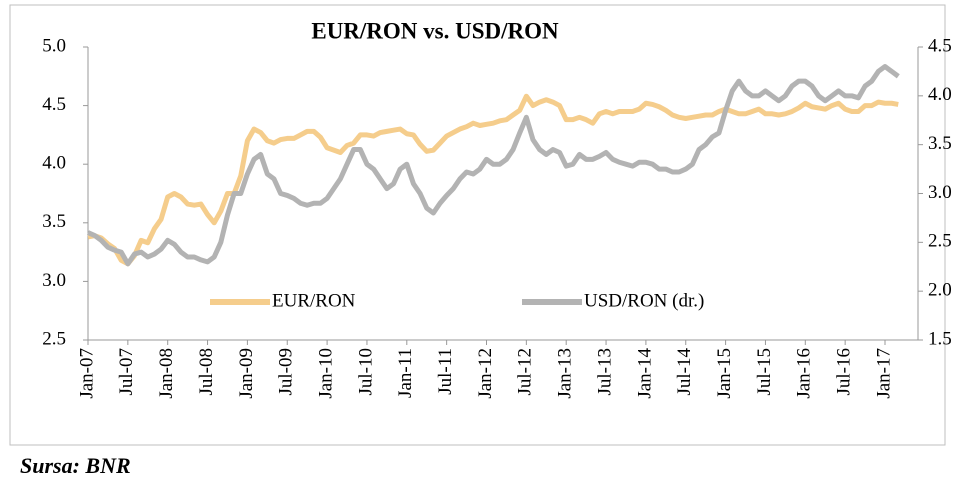 The width and height of the screenshot is (955, 482). I want to click on x-tick-label: Jan-12, so click(485, 373).